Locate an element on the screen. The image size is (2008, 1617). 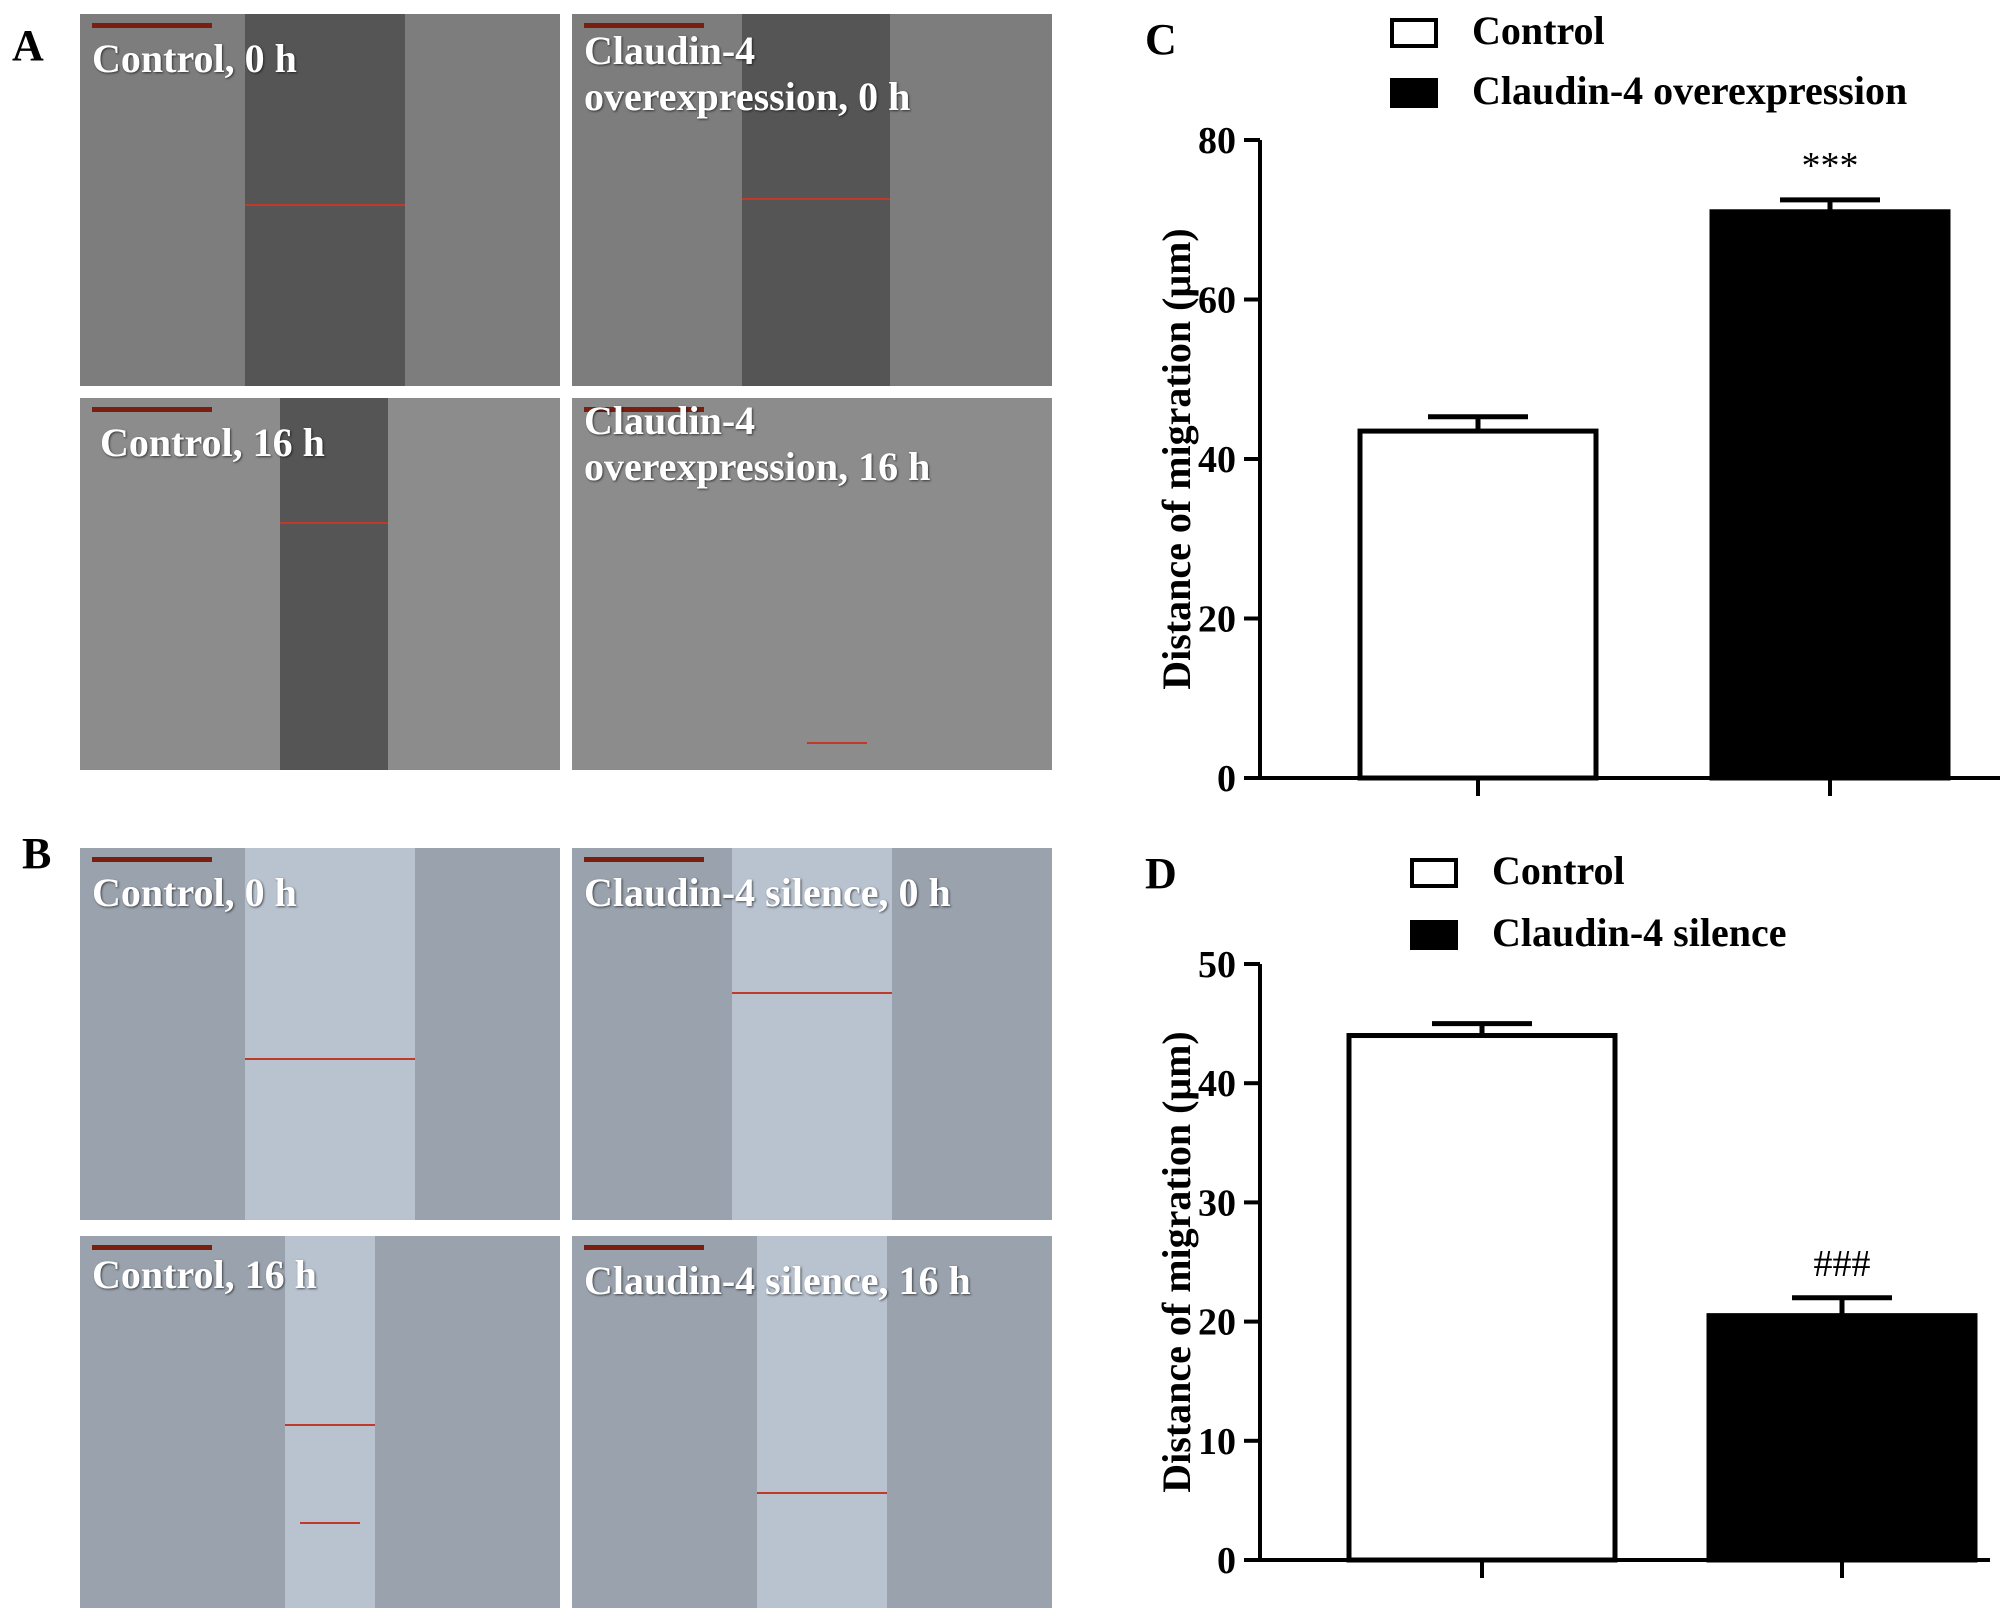
micrograph-caption: Claudin-4 overexpression, 16 h is located at coordinates (757, 443).